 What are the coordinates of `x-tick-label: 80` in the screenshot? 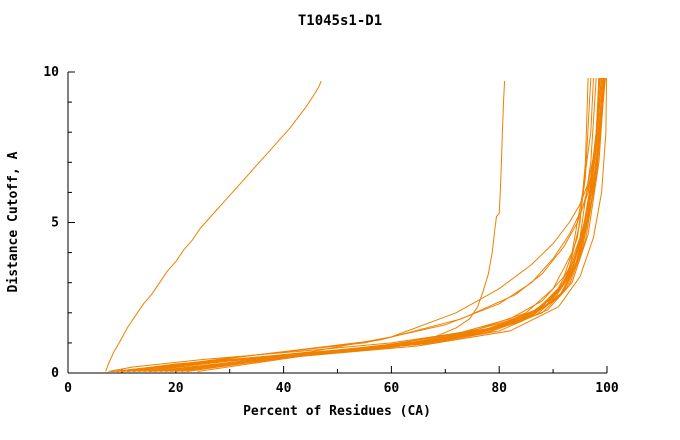 It's located at (499, 388).